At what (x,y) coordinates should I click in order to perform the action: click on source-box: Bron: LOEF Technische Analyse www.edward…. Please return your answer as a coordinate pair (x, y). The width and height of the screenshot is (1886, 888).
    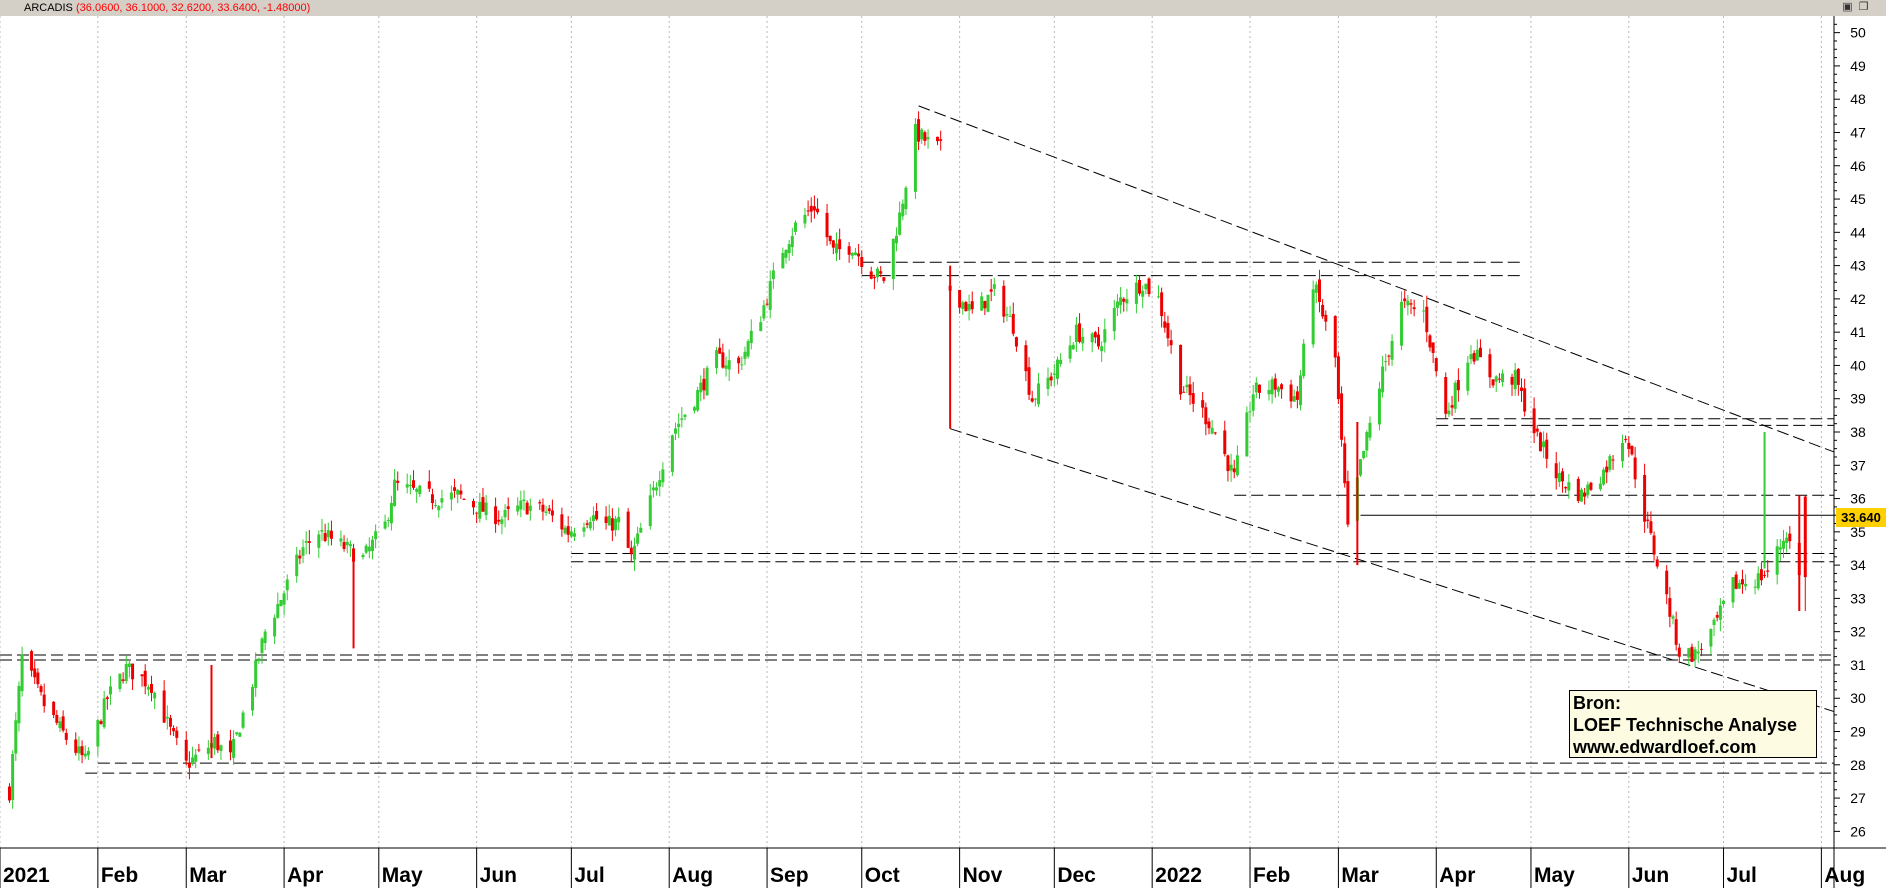
    Looking at the image, I should click on (1693, 724).